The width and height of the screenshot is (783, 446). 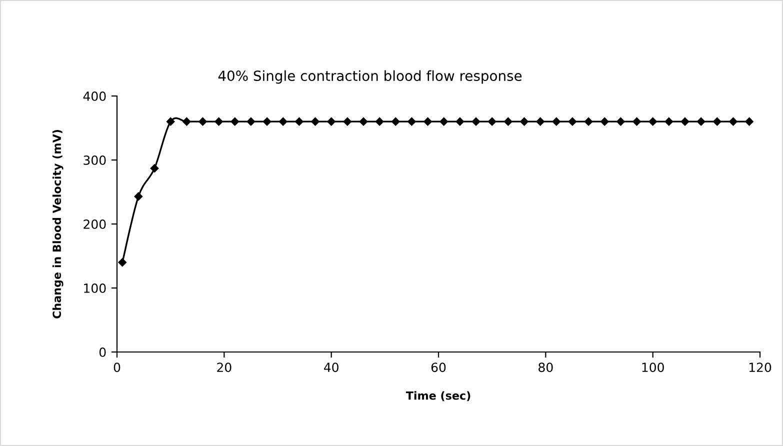 I want to click on x-tick-label: 60, so click(x=438, y=367).